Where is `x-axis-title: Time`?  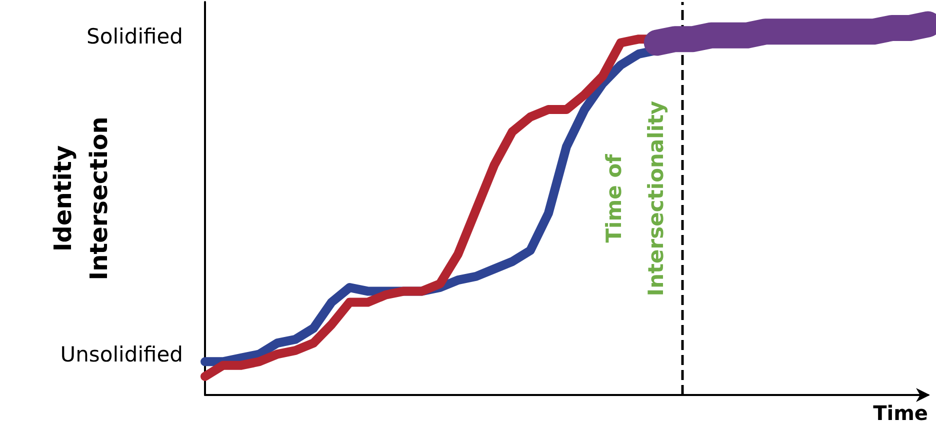
x-axis-title: Time is located at coordinates (900, 413).